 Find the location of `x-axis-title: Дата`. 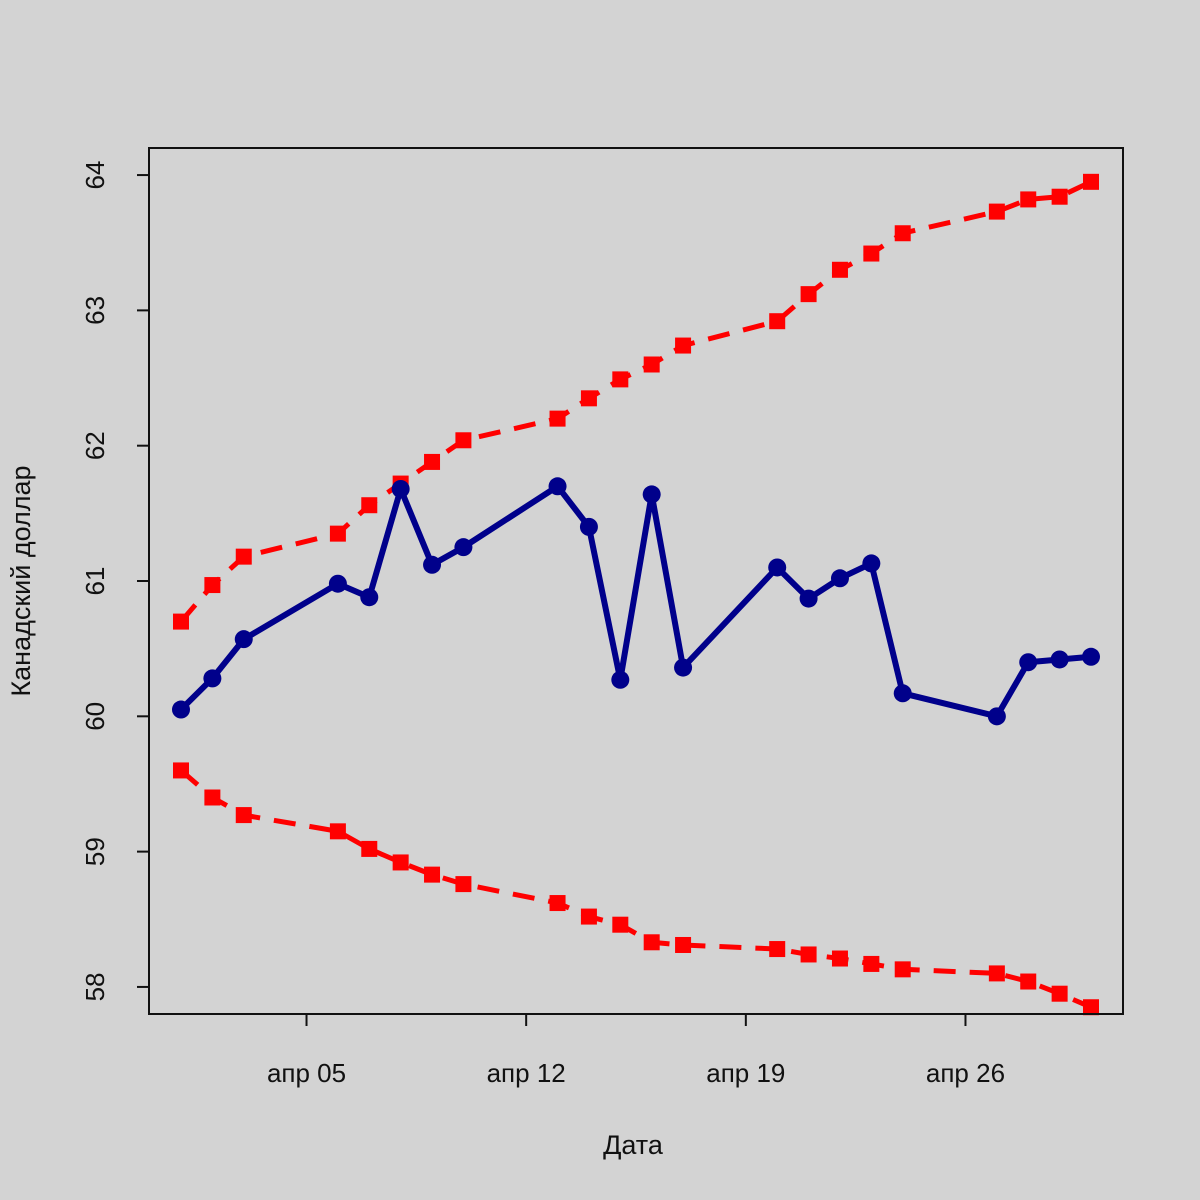

x-axis-title: Дата is located at coordinates (633, 1145).